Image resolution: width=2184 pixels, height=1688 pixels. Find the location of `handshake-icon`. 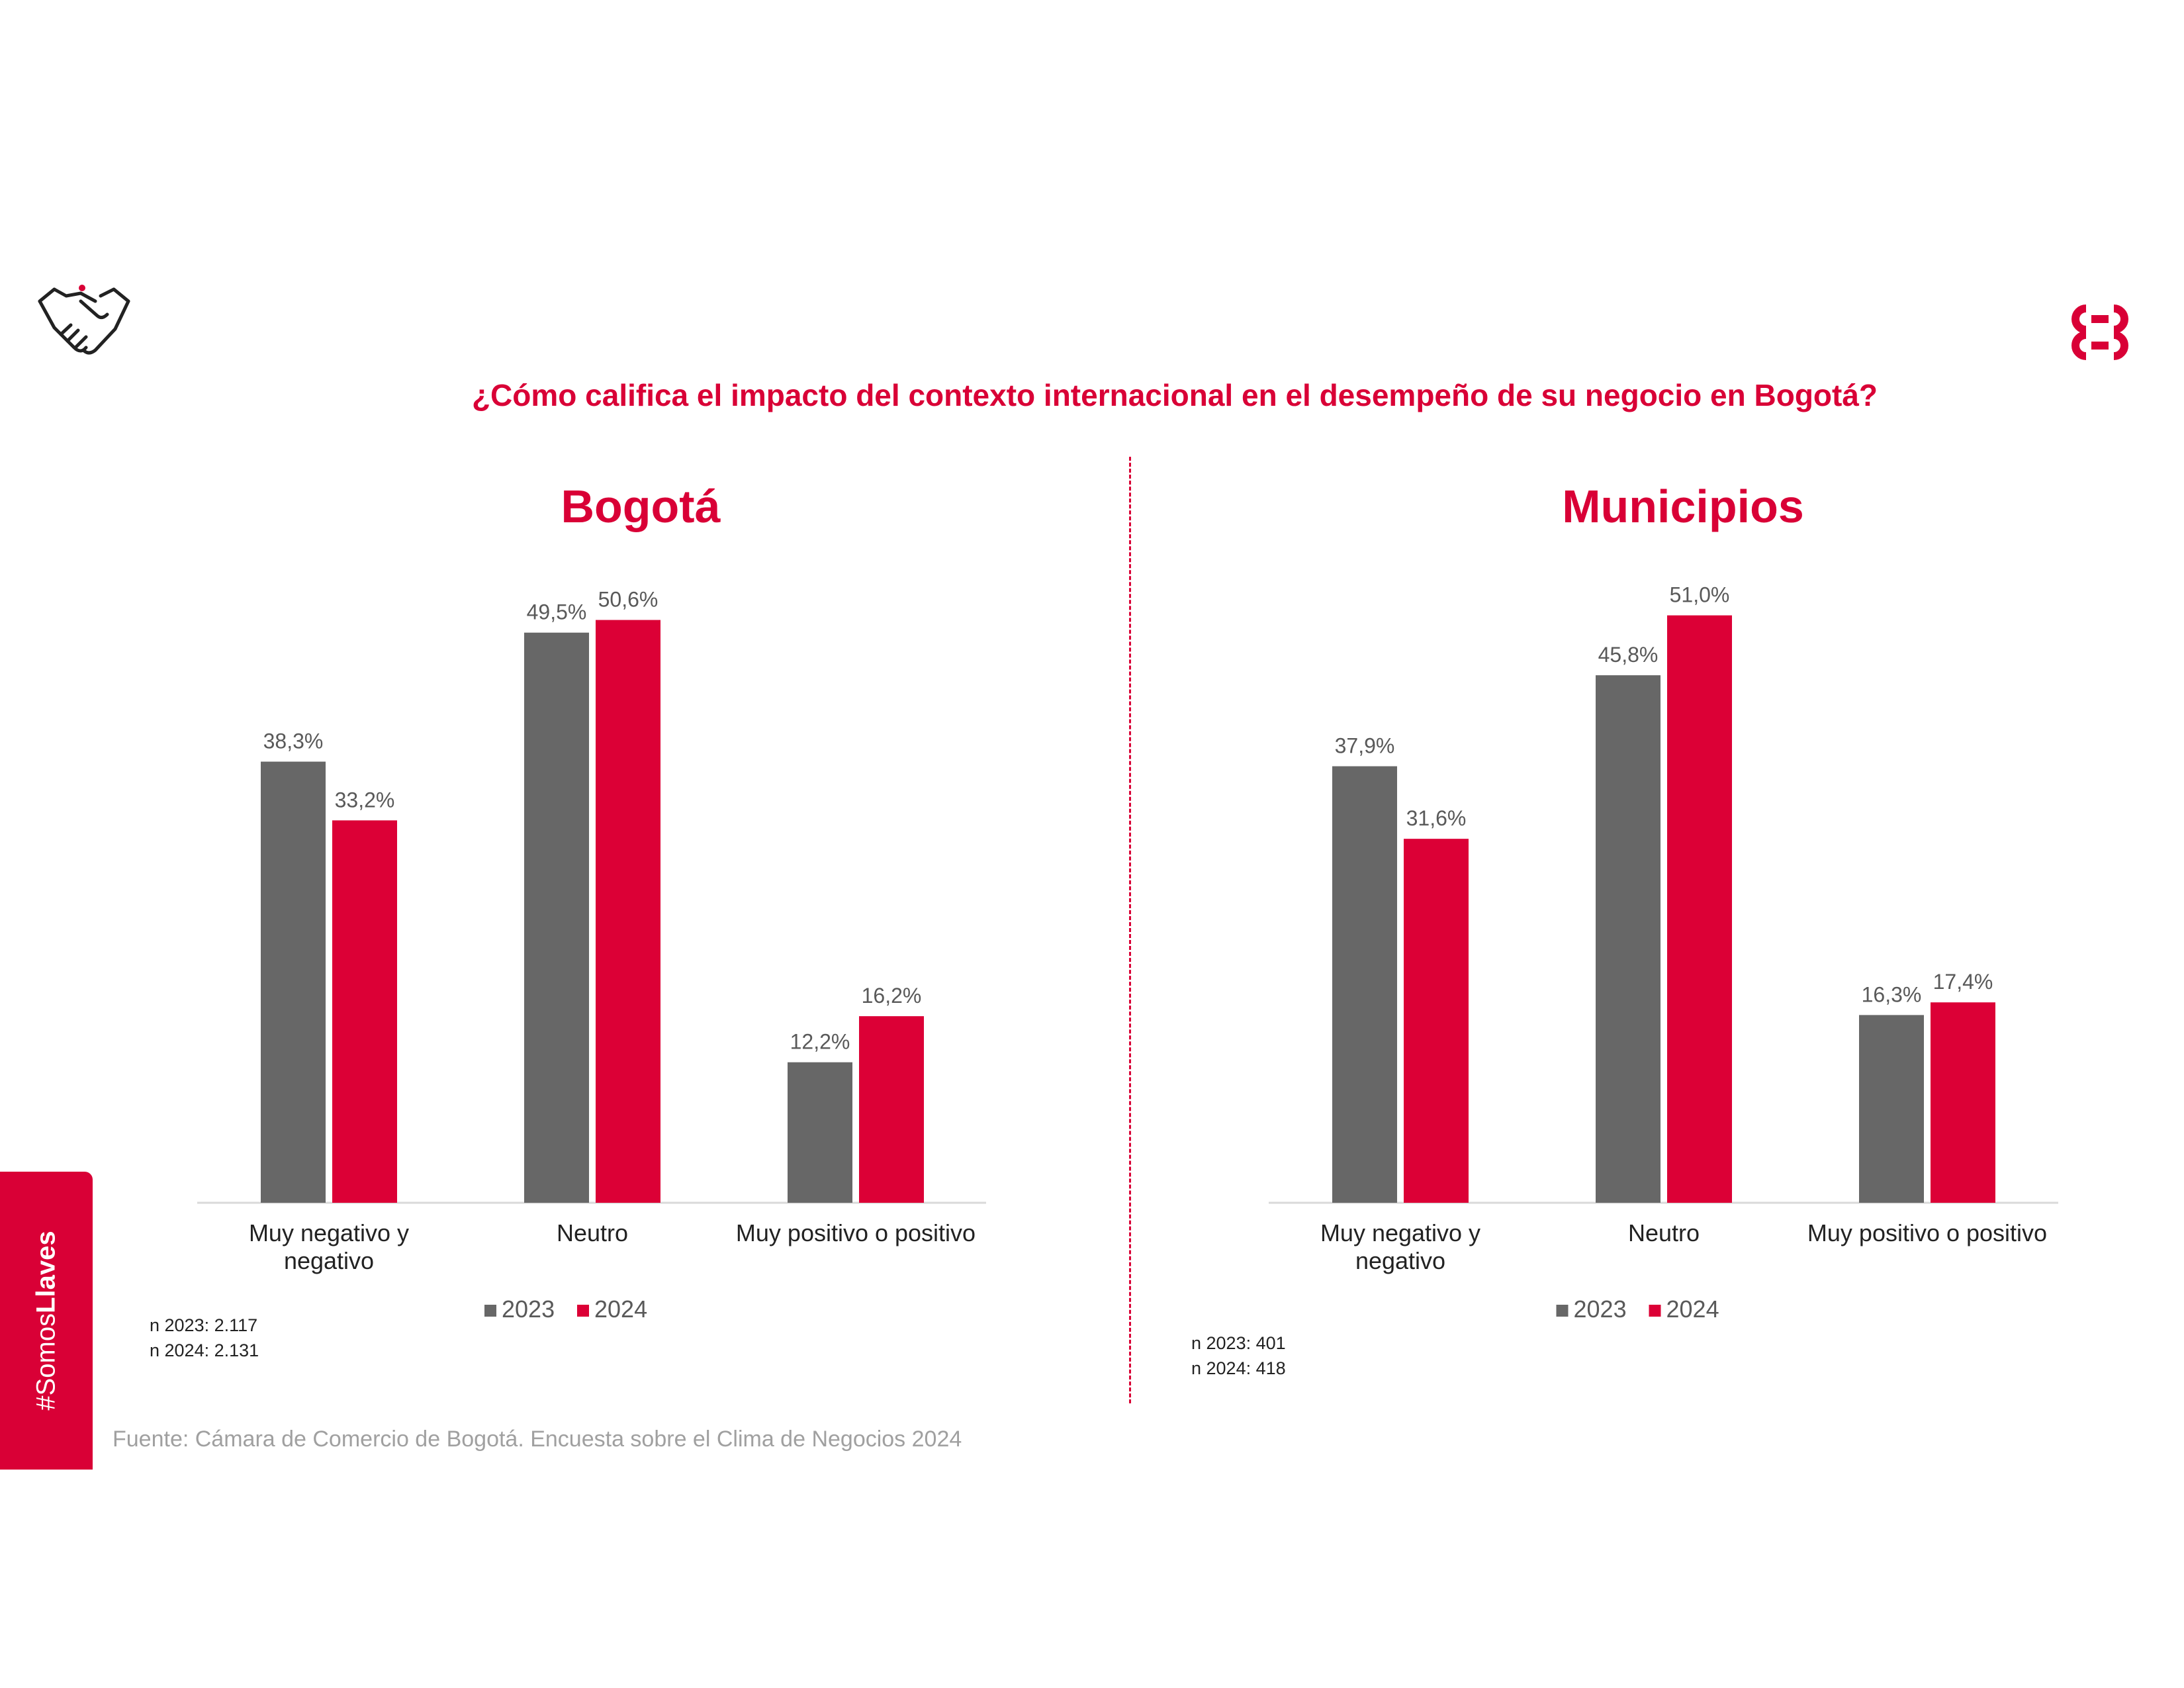

handshake-icon is located at coordinates (84, 320).